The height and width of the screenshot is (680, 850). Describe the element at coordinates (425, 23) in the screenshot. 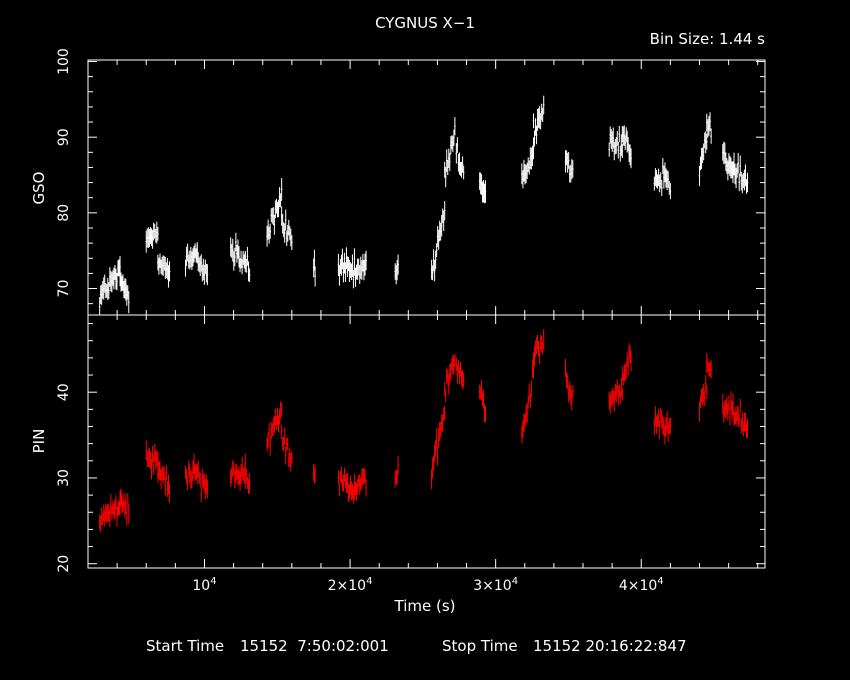

I see `chart-title: CYGNUS X−1` at that location.